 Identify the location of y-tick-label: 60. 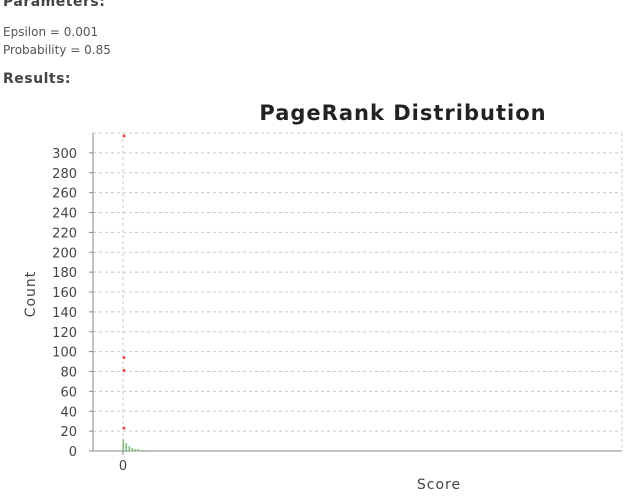
(68, 392).